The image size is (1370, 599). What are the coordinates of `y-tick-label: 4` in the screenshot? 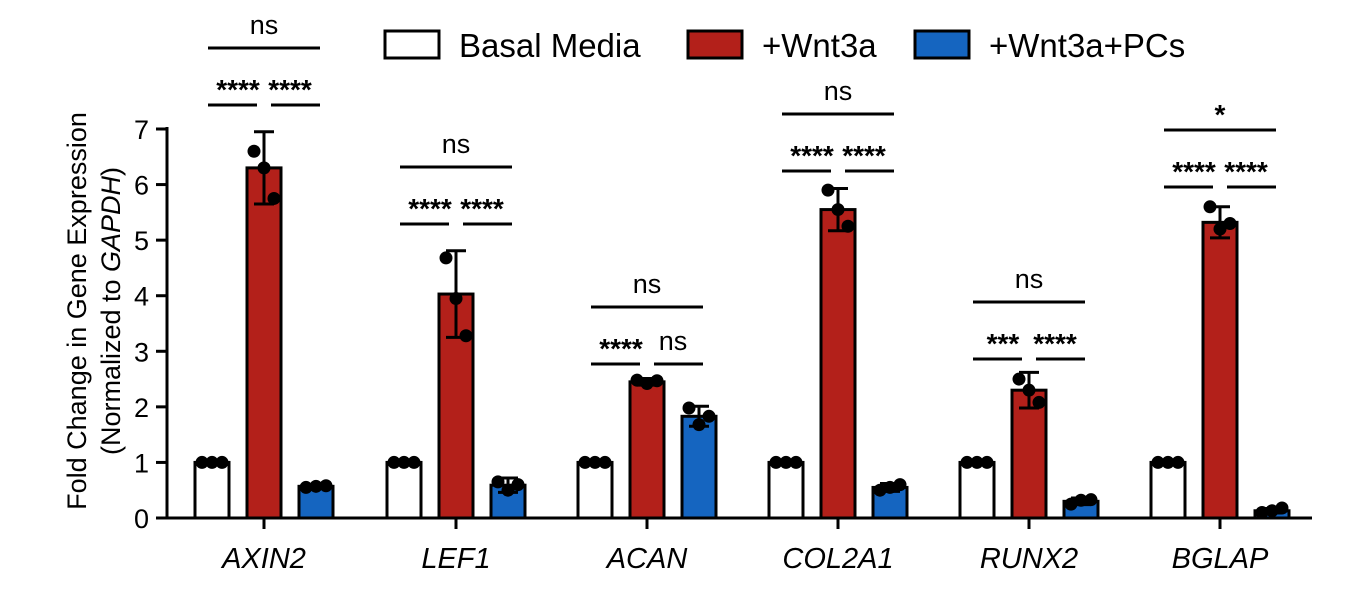 It's located at (141, 297).